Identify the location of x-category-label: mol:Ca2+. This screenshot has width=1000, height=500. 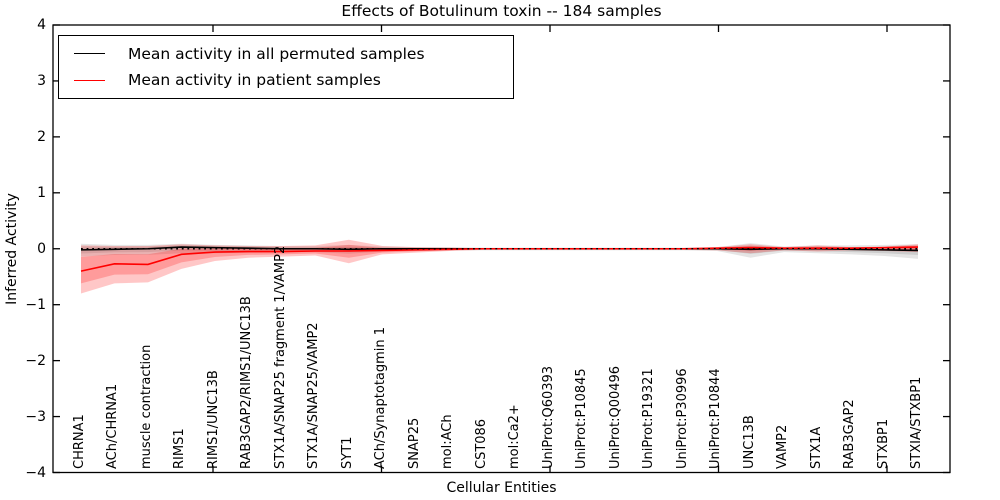
(515, 436).